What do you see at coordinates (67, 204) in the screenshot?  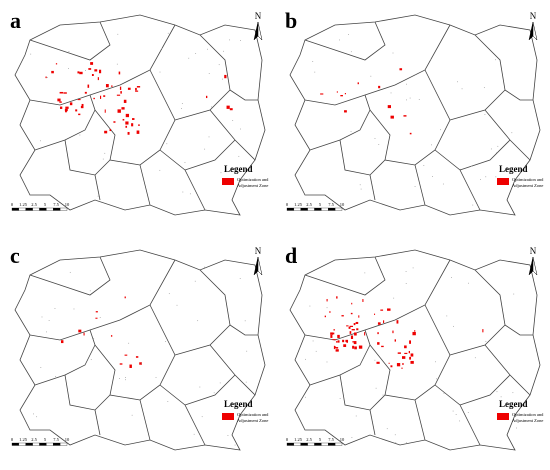 I see `scale-label: 10` at bounding box center [67, 204].